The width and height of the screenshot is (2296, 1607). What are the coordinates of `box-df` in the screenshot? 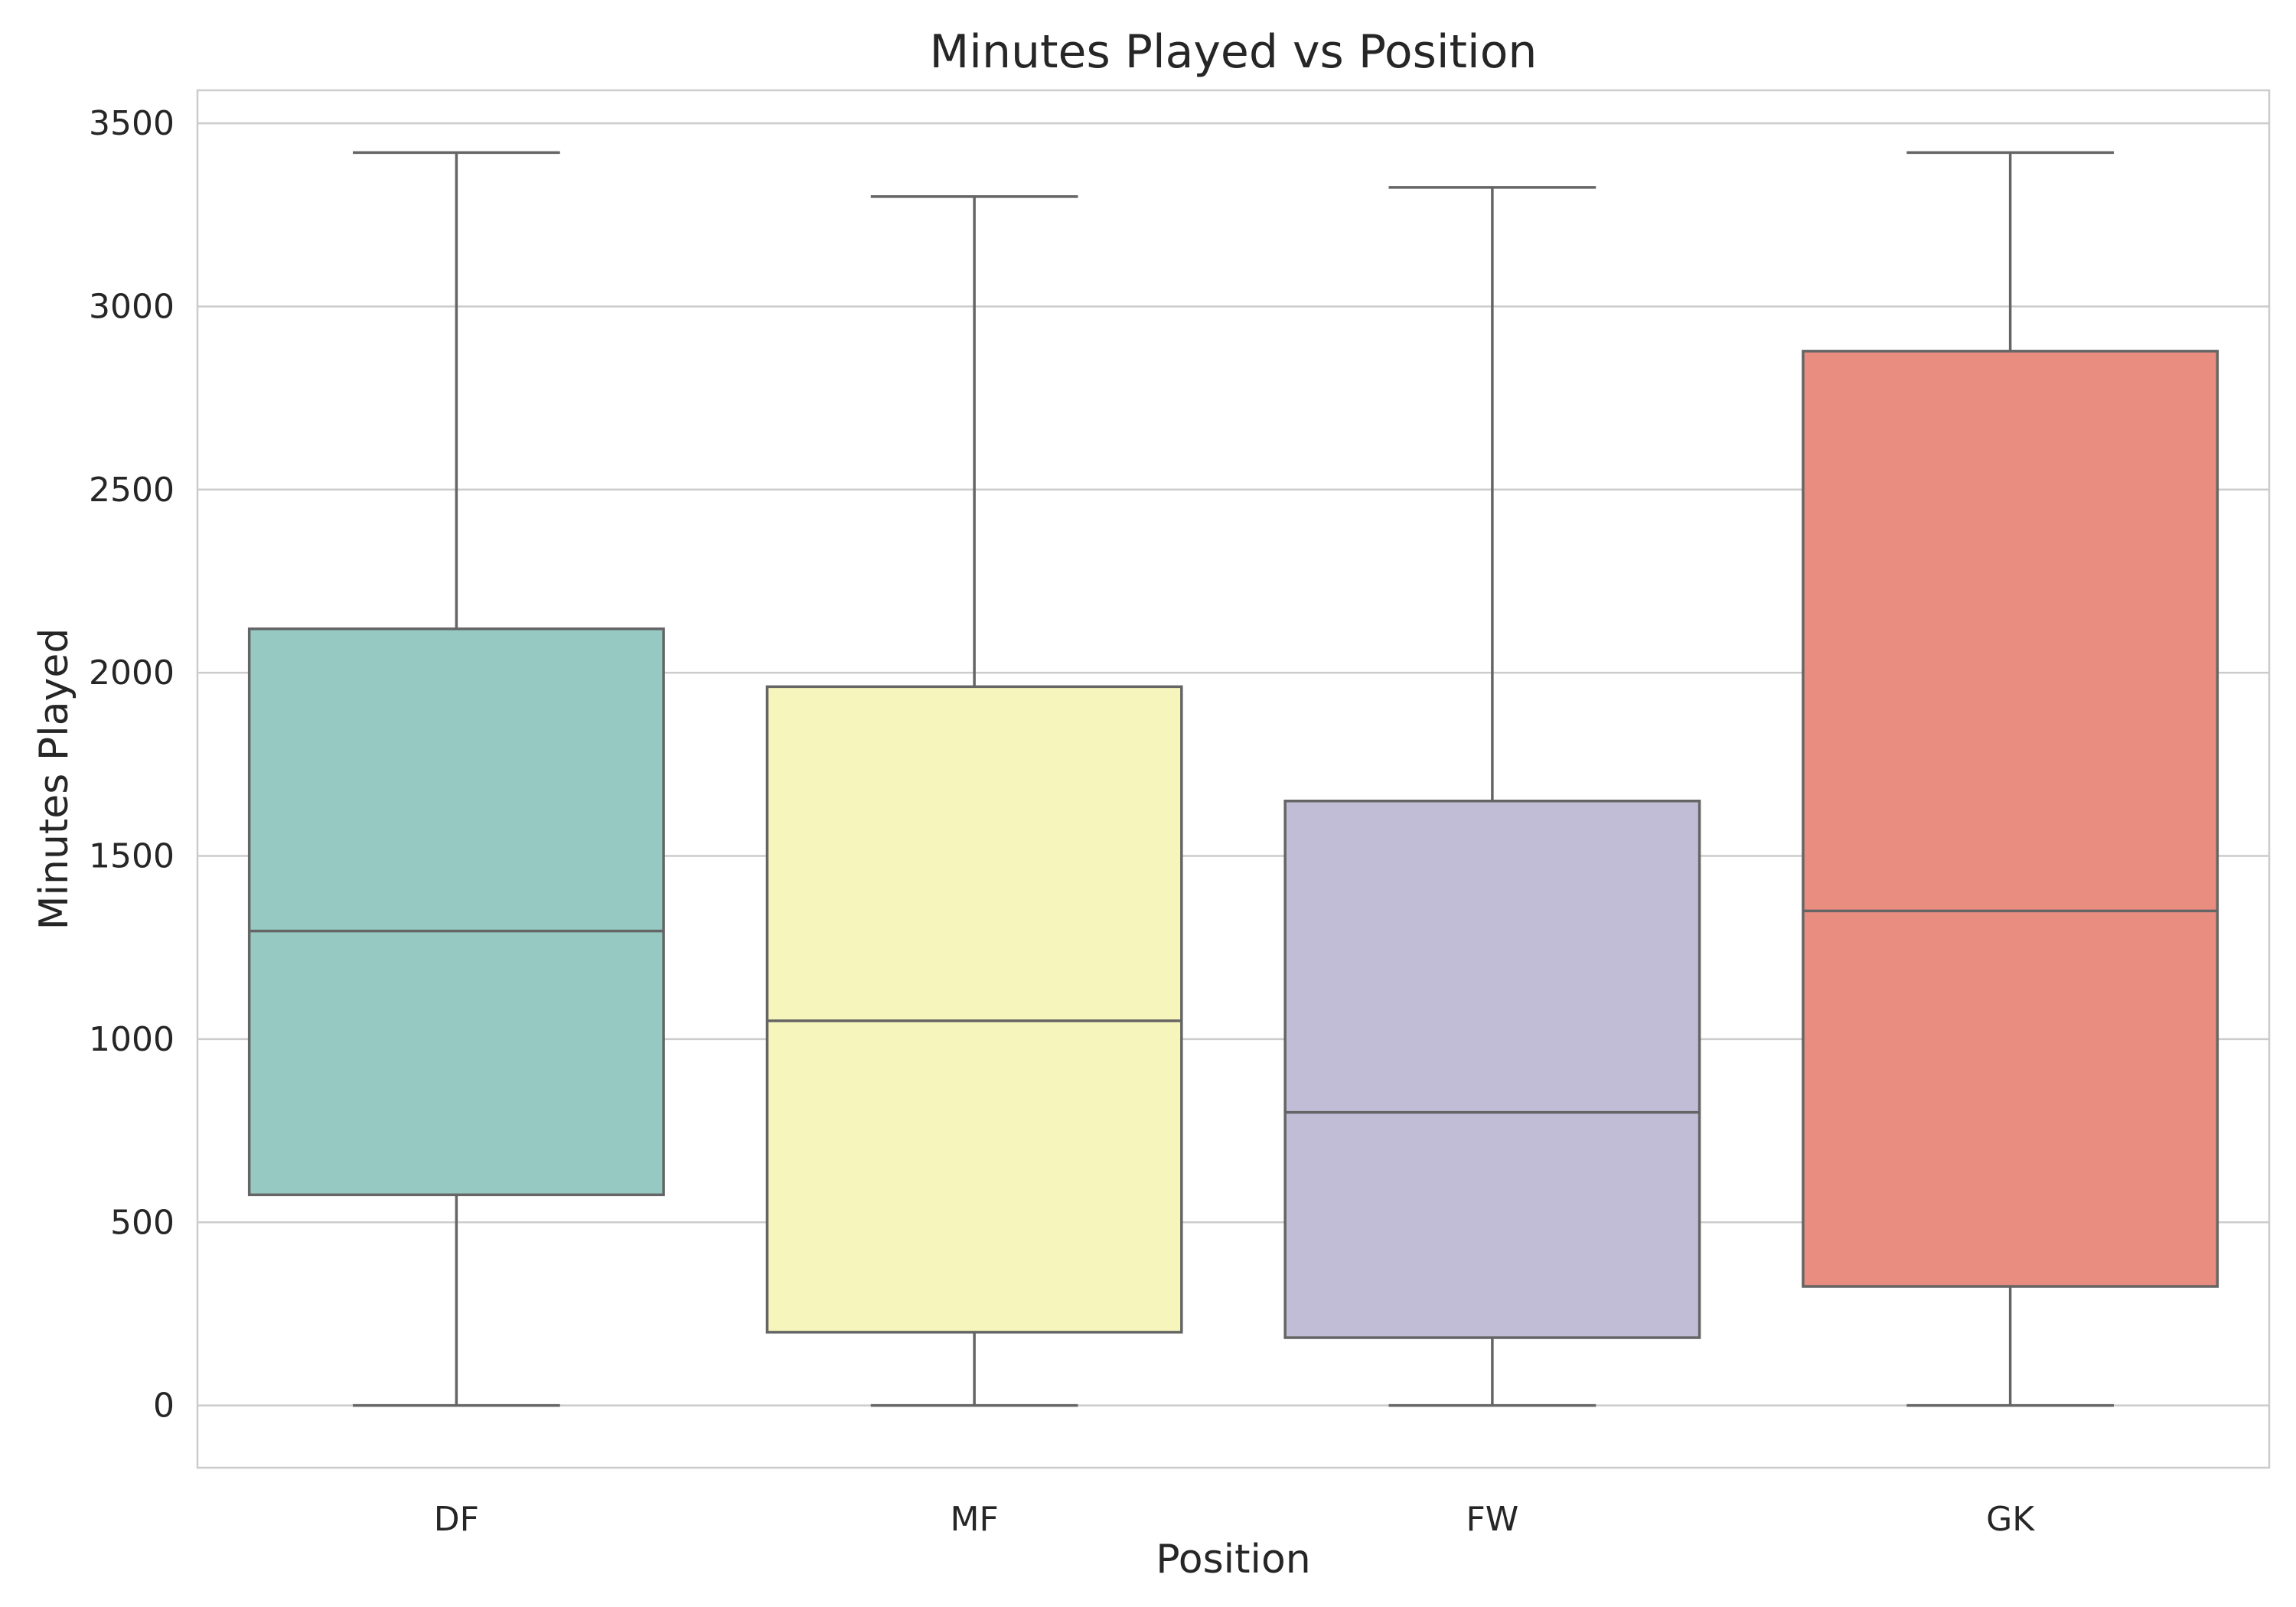 It's located at (456, 779).